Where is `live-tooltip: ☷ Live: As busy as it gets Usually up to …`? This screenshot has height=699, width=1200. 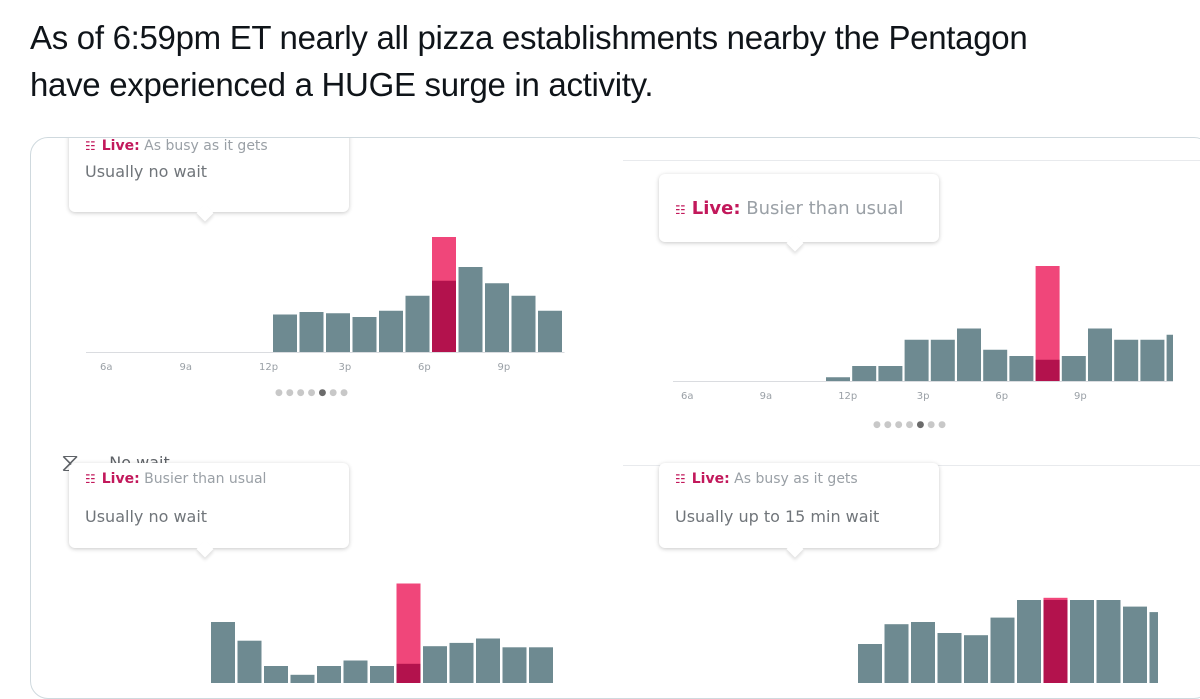
live-tooltip: ☷ Live: As busy as it gets Usually up to … is located at coordinates (799, 505).